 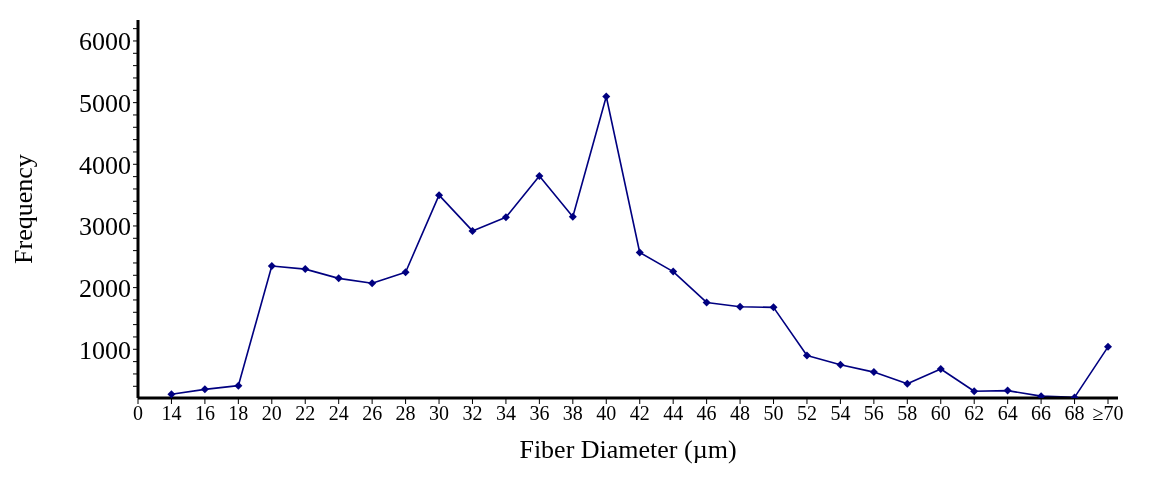 I want to click on x-tick-label: 34, so click(x=505, y=413).